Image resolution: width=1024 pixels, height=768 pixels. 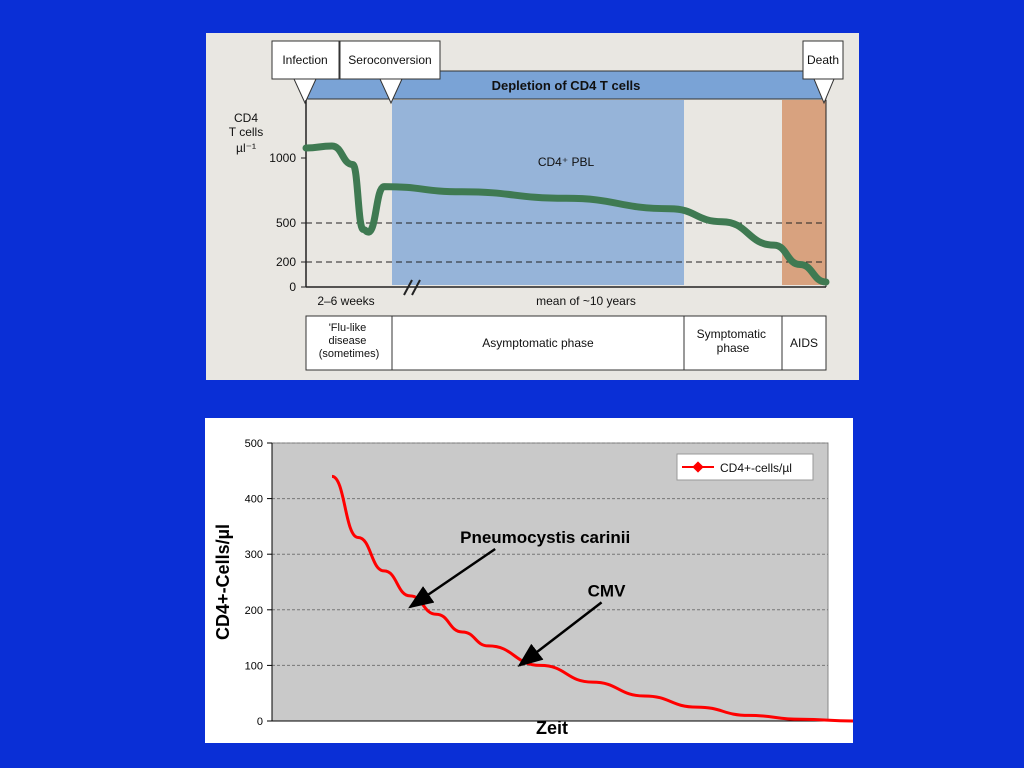 What do you see at coordinates (254, 666) in the screenshot?
I see `y-tick-label: 100` at bounding box center [254, 666].